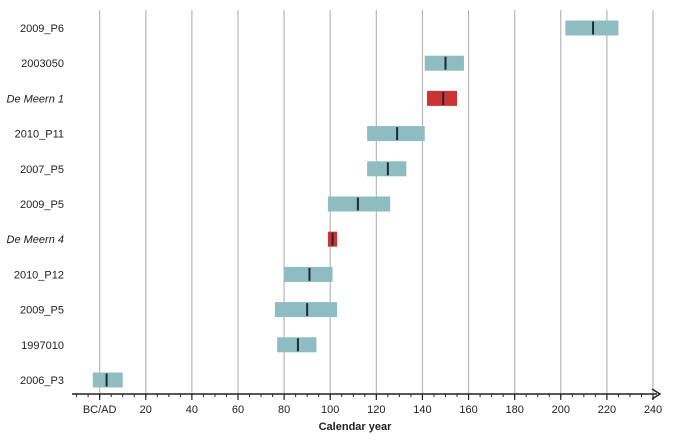 The width and height of the screenshot is (677, 441). I want to click on x-tick-label: 220, so click(607, 410).